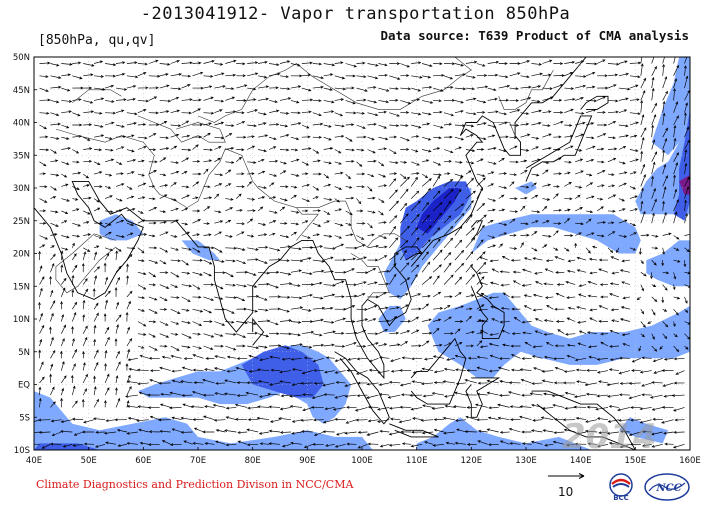 The width and height of the screenshot is (711, 507). I want to click on lon-label: 70E, so click(198, 461).